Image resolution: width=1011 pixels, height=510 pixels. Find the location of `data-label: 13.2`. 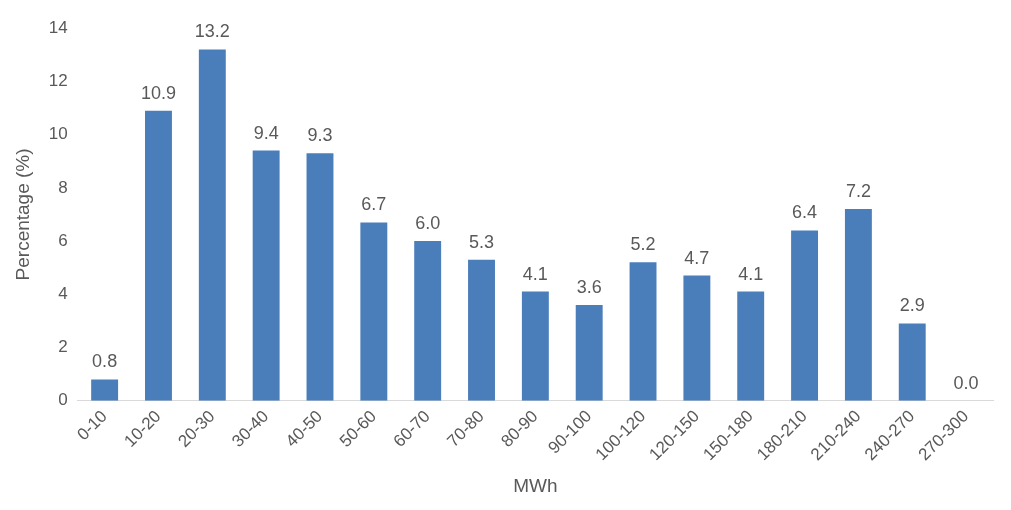

data-label: 13.2 is located at coordinates (212, 31).